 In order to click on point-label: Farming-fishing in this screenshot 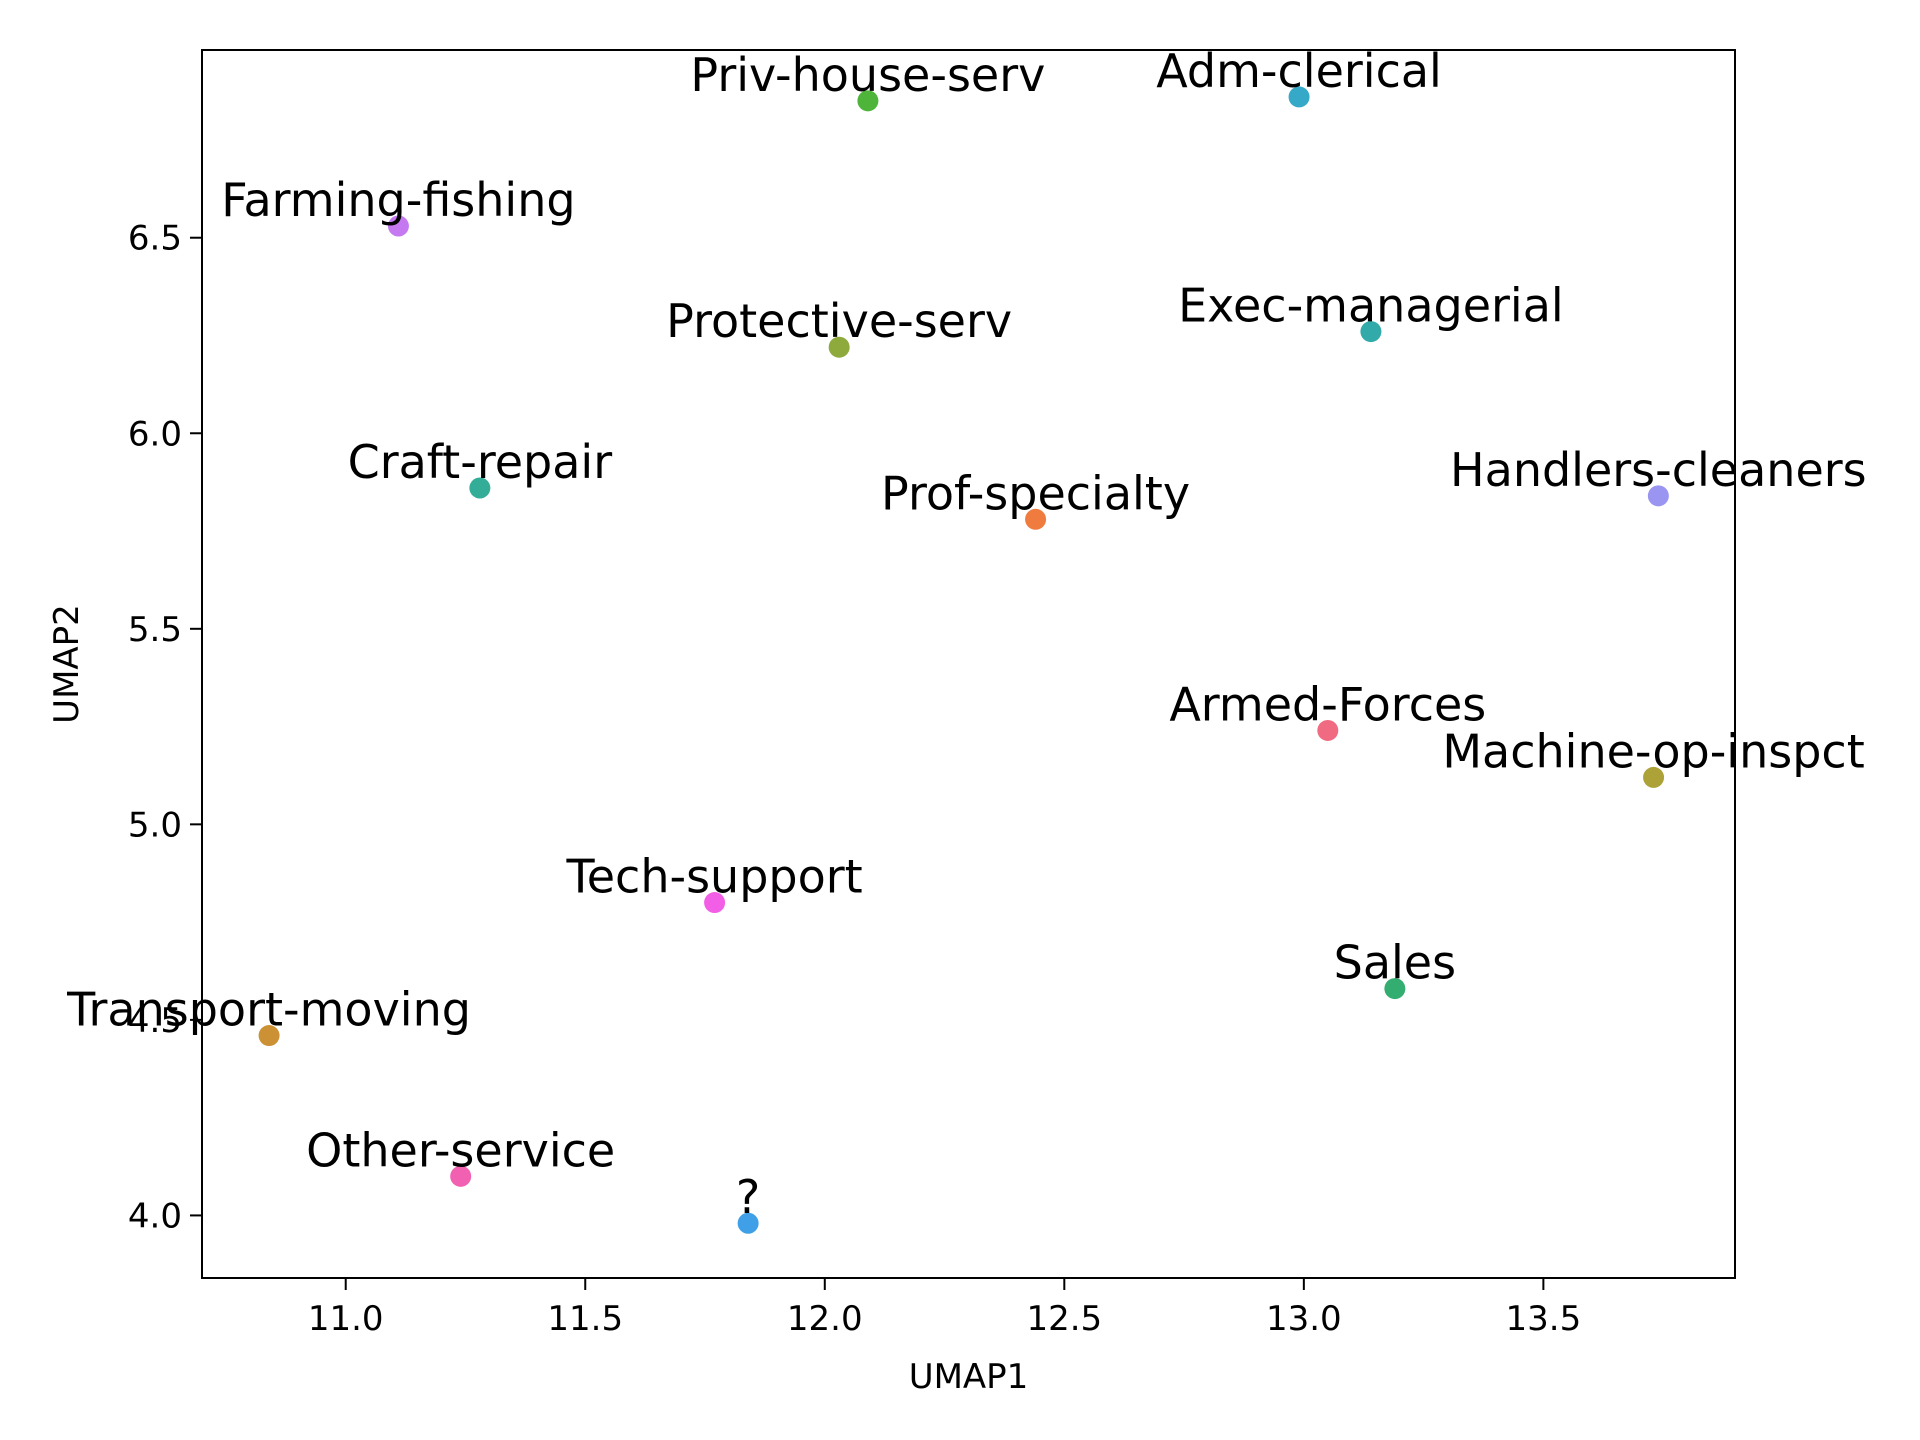, I will do `click(398, 200)`.